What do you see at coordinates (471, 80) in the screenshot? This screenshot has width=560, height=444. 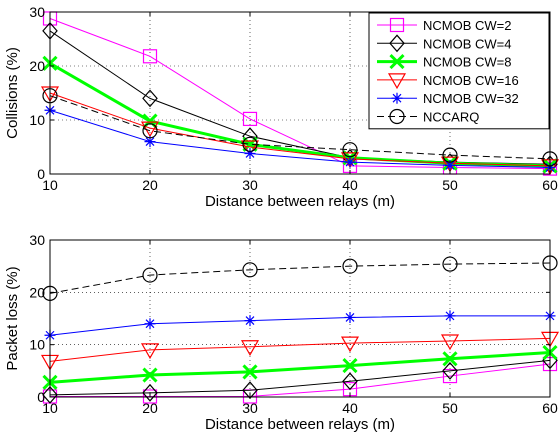 I see `legend-label: NCMOB CW=16` at bounding box center [471, 80].